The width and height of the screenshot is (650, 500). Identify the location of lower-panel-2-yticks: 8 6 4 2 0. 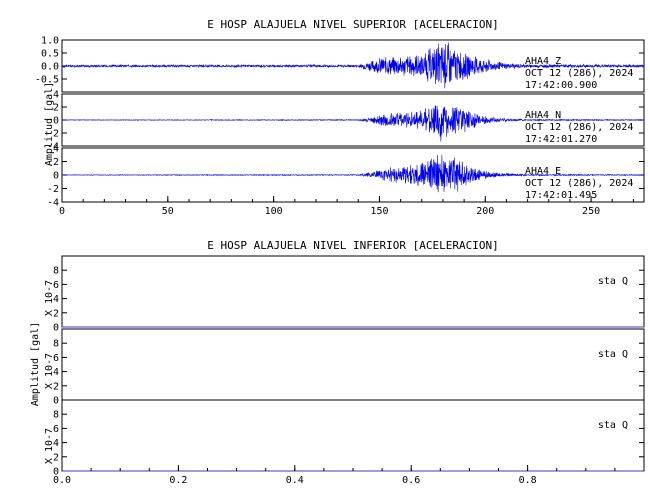
(348, 373).